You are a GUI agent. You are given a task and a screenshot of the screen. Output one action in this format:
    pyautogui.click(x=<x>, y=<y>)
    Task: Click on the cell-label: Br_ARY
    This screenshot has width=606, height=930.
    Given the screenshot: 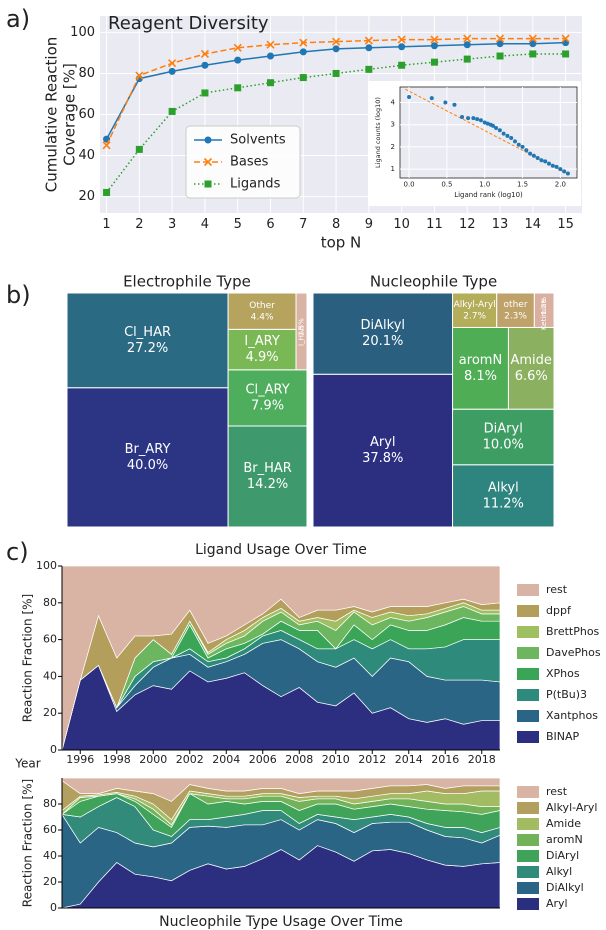 What is the action you would take?
    pyautogui.click(x=148, y=449)
    